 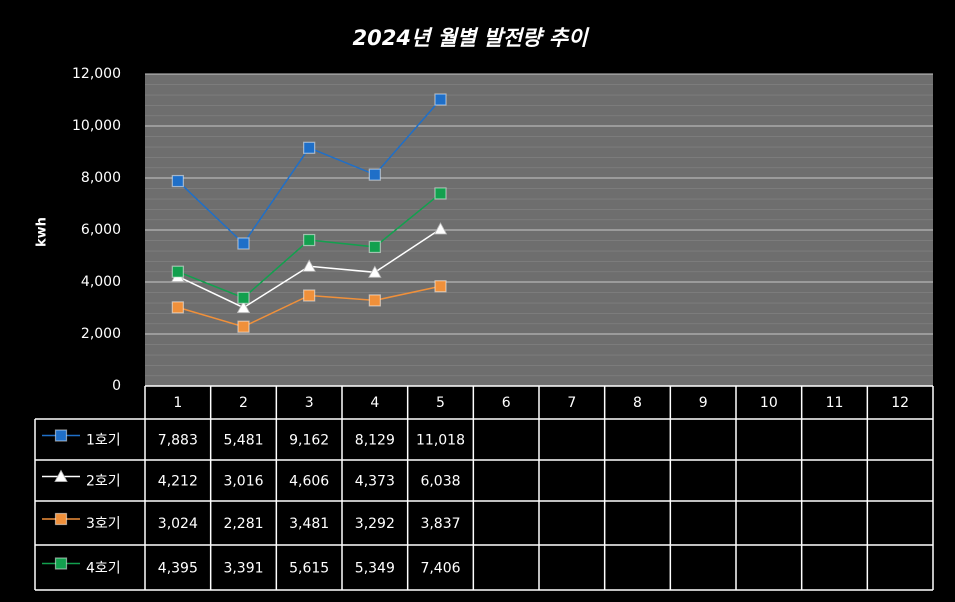 I want to click on table-value: 6,038, so click(x=440, y=482).